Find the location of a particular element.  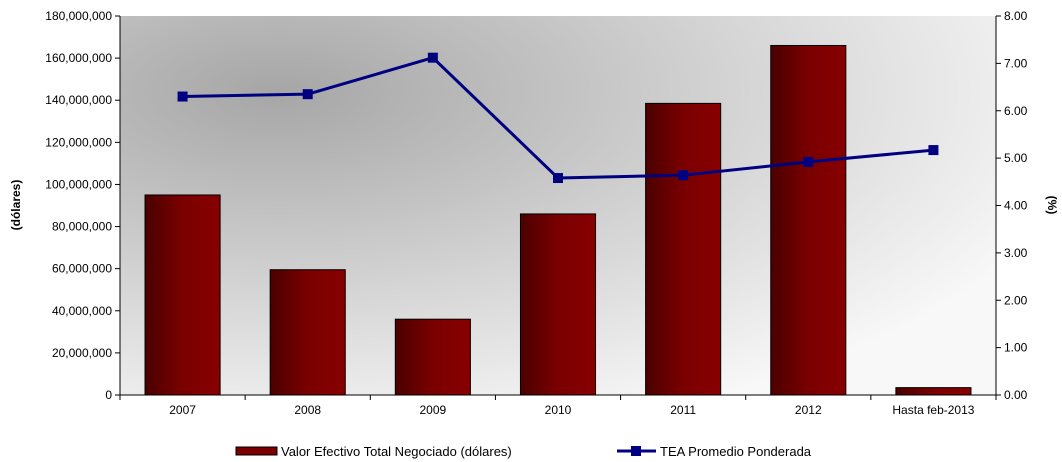

left-tick-label-5: 100,000,000 is located at coordinates (78, 184).